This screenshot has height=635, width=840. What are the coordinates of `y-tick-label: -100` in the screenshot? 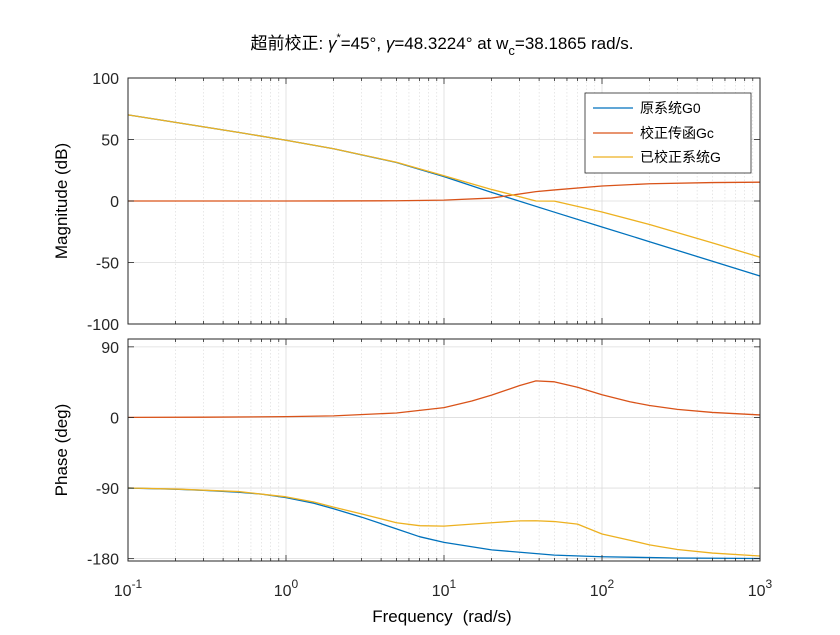 It's located at (103, 325).